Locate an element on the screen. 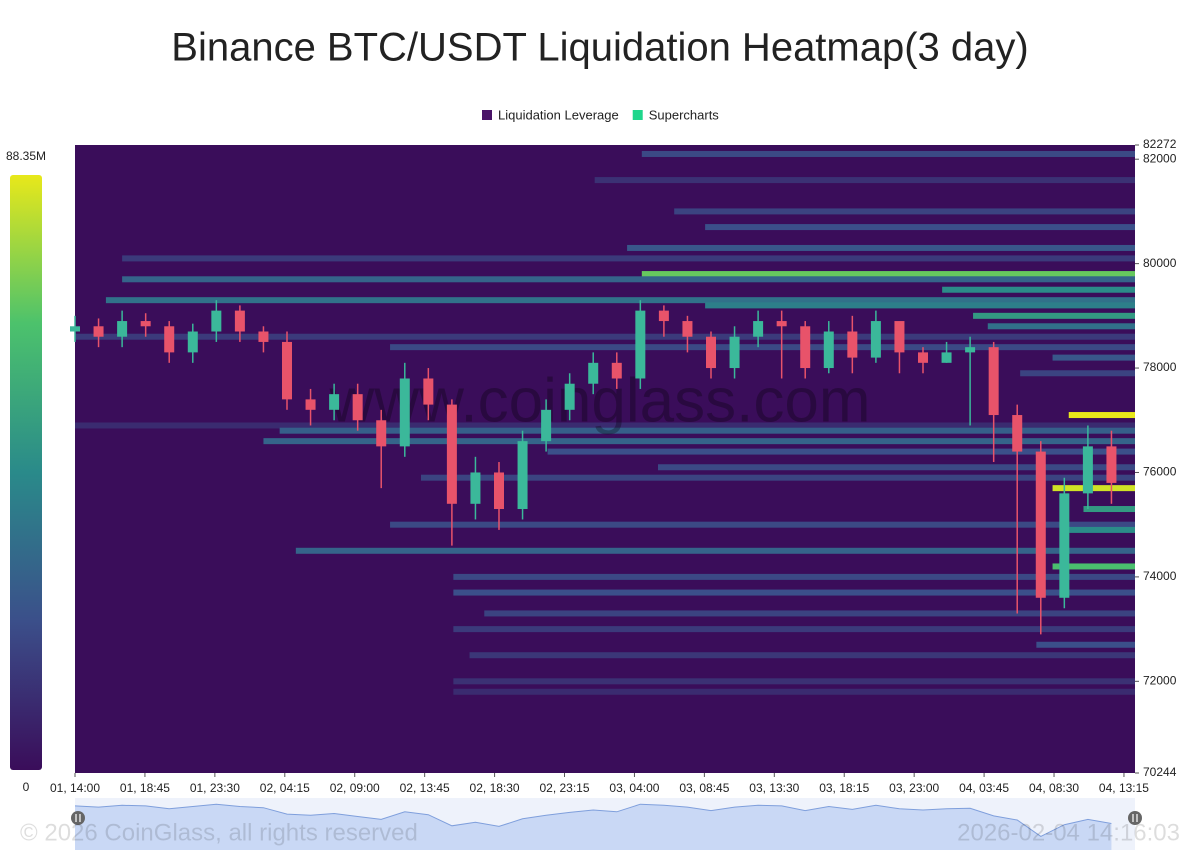  x-tick-label: 02, 13:45 is located at coordinates (425, 788).